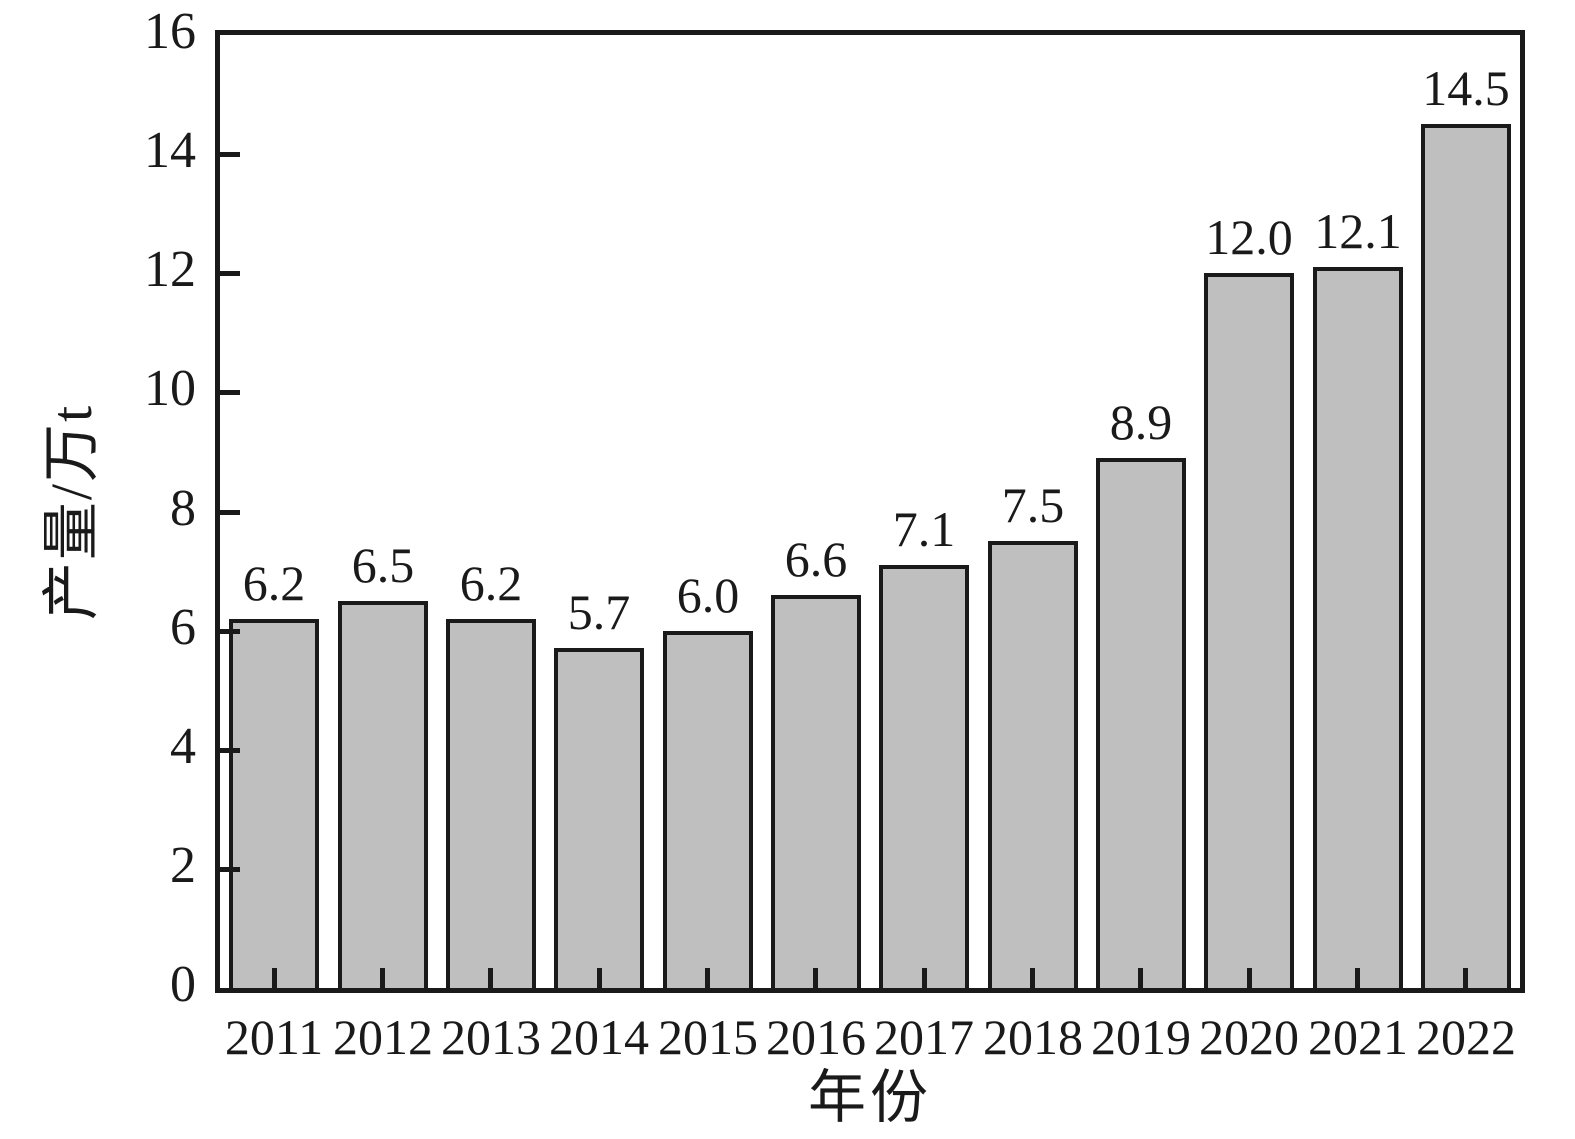  I want to click on y-tick-label: 0, so click(183, 984).